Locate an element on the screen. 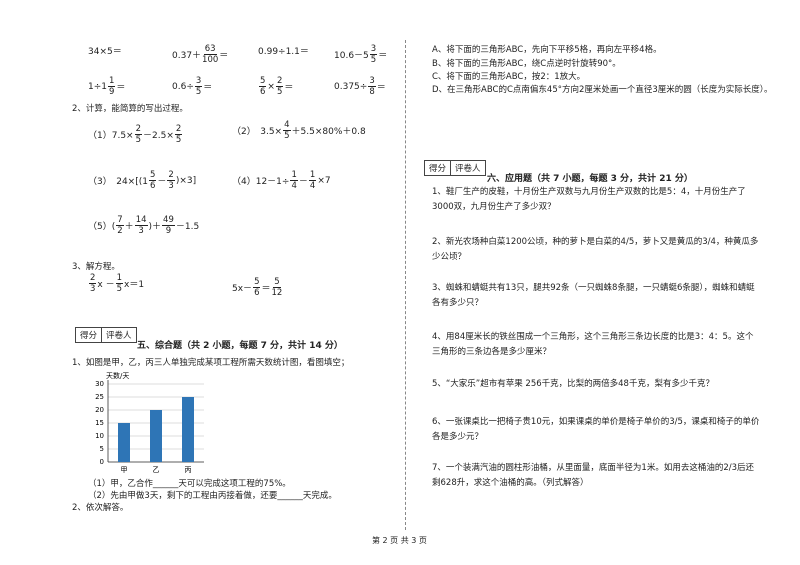  section-title: 五、综合题（共 2 小题，每题 7 分，共计 14 分） is located at coordinates (240, 346).